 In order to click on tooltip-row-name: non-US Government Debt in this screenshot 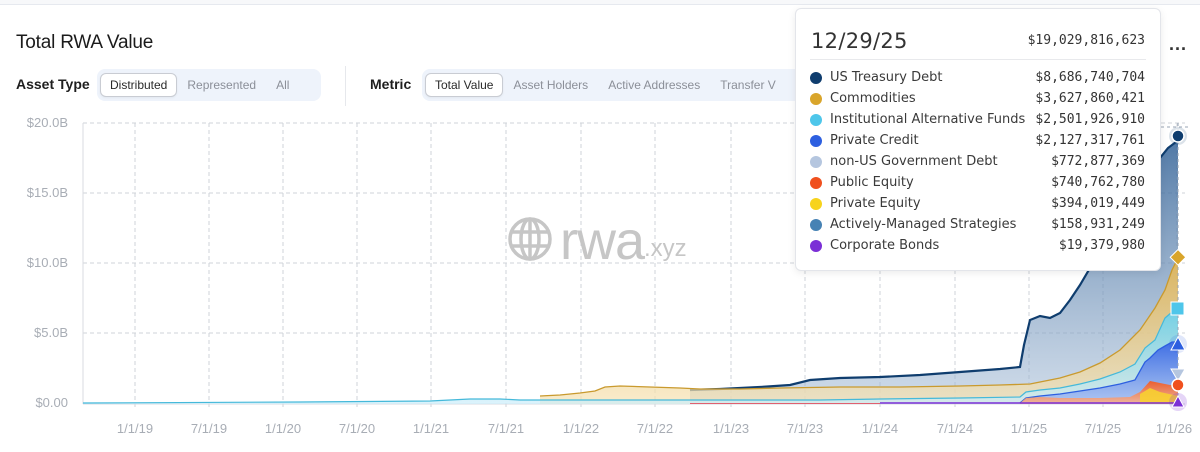, I will do `click(914, 161)`.